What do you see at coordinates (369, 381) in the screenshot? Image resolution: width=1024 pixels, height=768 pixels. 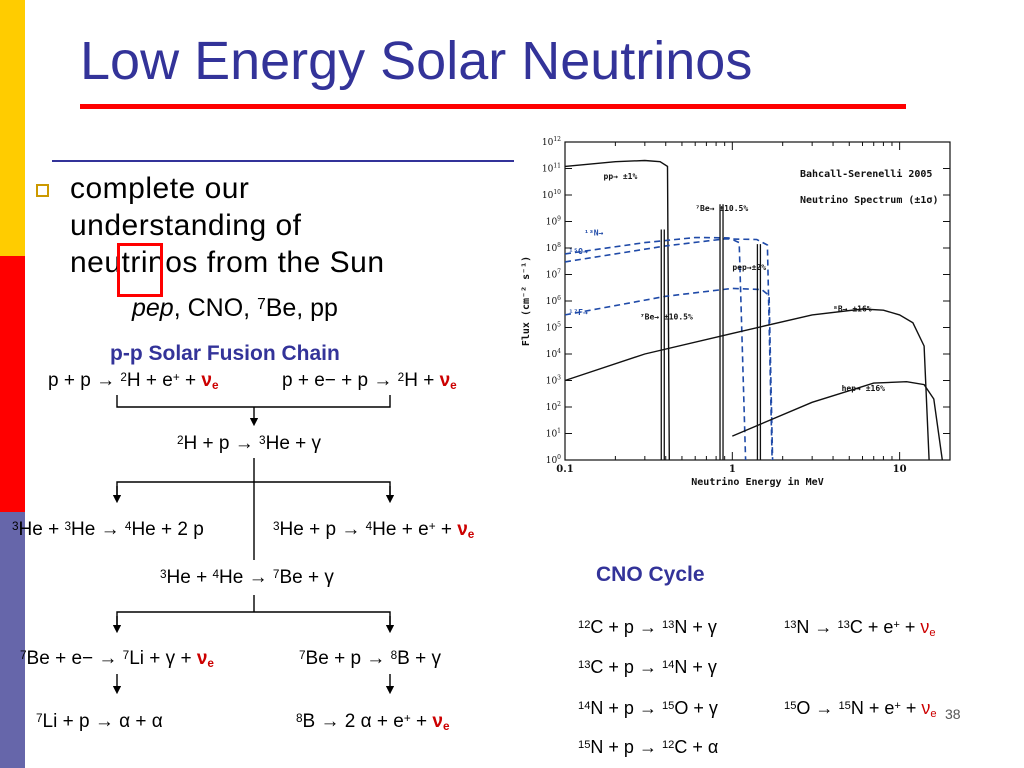 I see `reaction-pep: p + e− + p → 2H + νe` at bounding box center [369, 381].